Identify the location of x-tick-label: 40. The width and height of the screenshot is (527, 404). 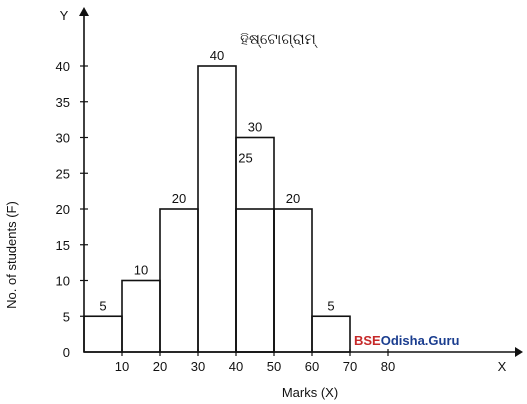
(236, 366).